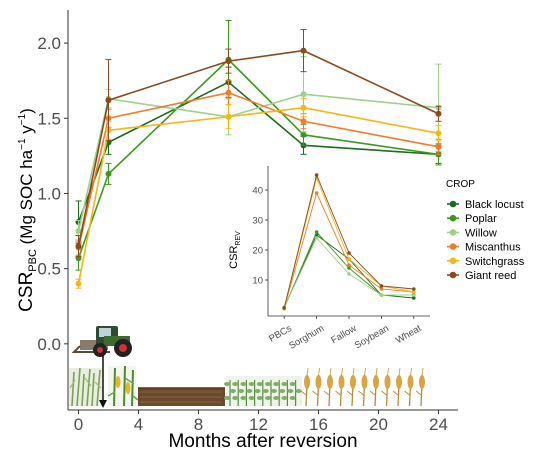 This screenshot has width=550, height=457. Describe the element at coordinates (438, 424) in the screenshot. I see `main-x-tick-label: 24` at that location.